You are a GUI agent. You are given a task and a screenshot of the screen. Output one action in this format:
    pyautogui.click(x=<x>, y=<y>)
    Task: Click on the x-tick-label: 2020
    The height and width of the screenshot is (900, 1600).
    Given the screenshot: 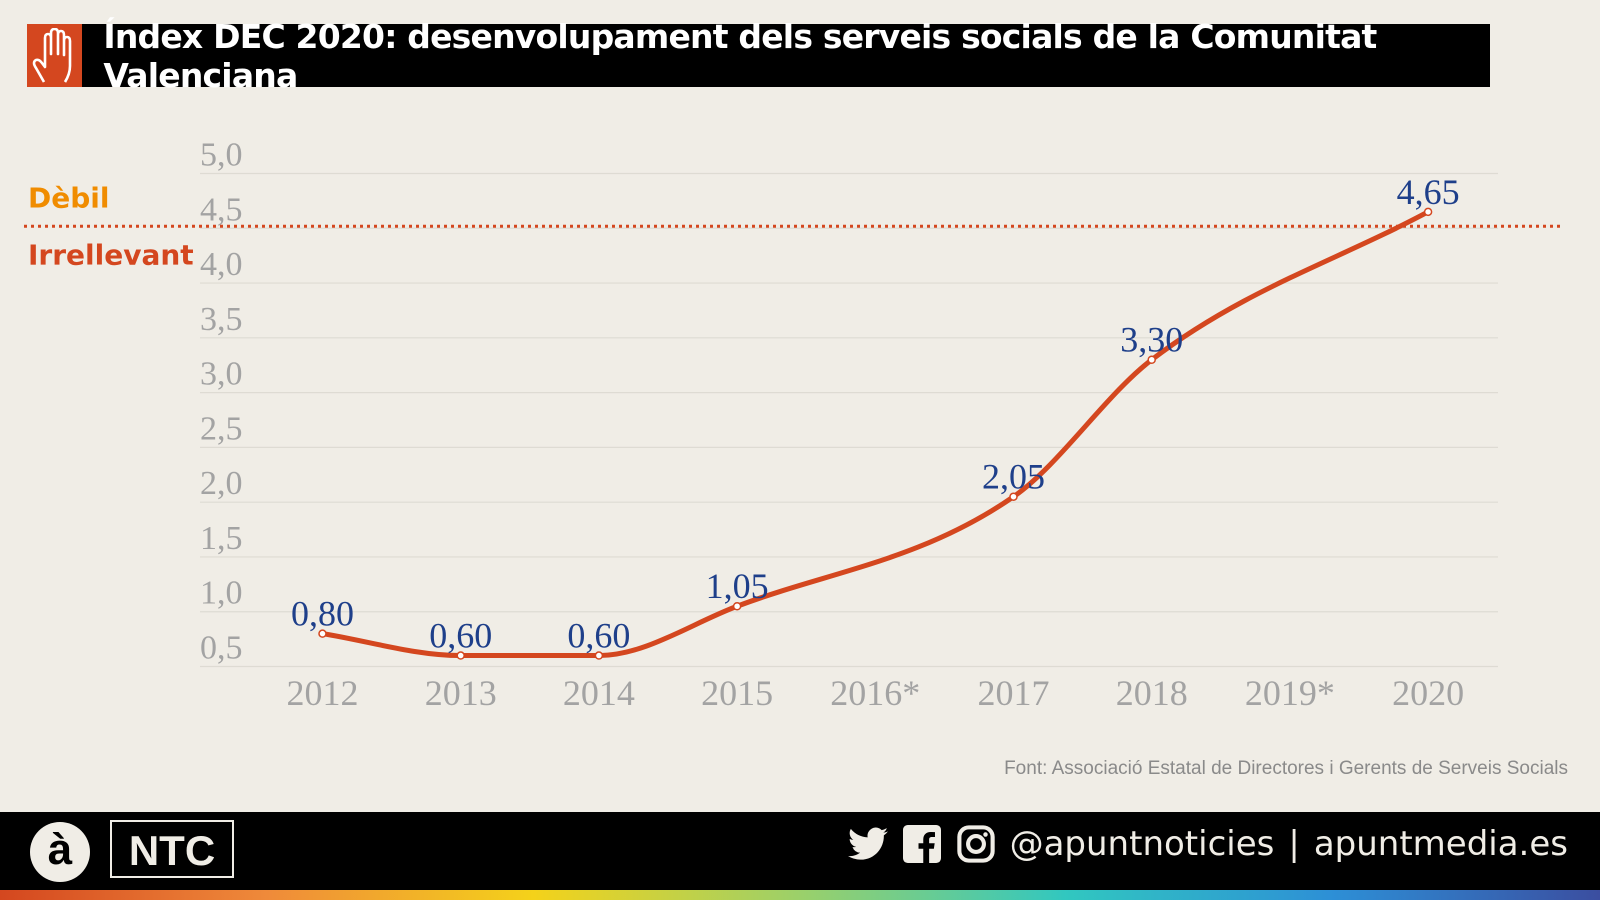 What is the action you would take?
    pyautogui.click(x=1428, y=693)
    